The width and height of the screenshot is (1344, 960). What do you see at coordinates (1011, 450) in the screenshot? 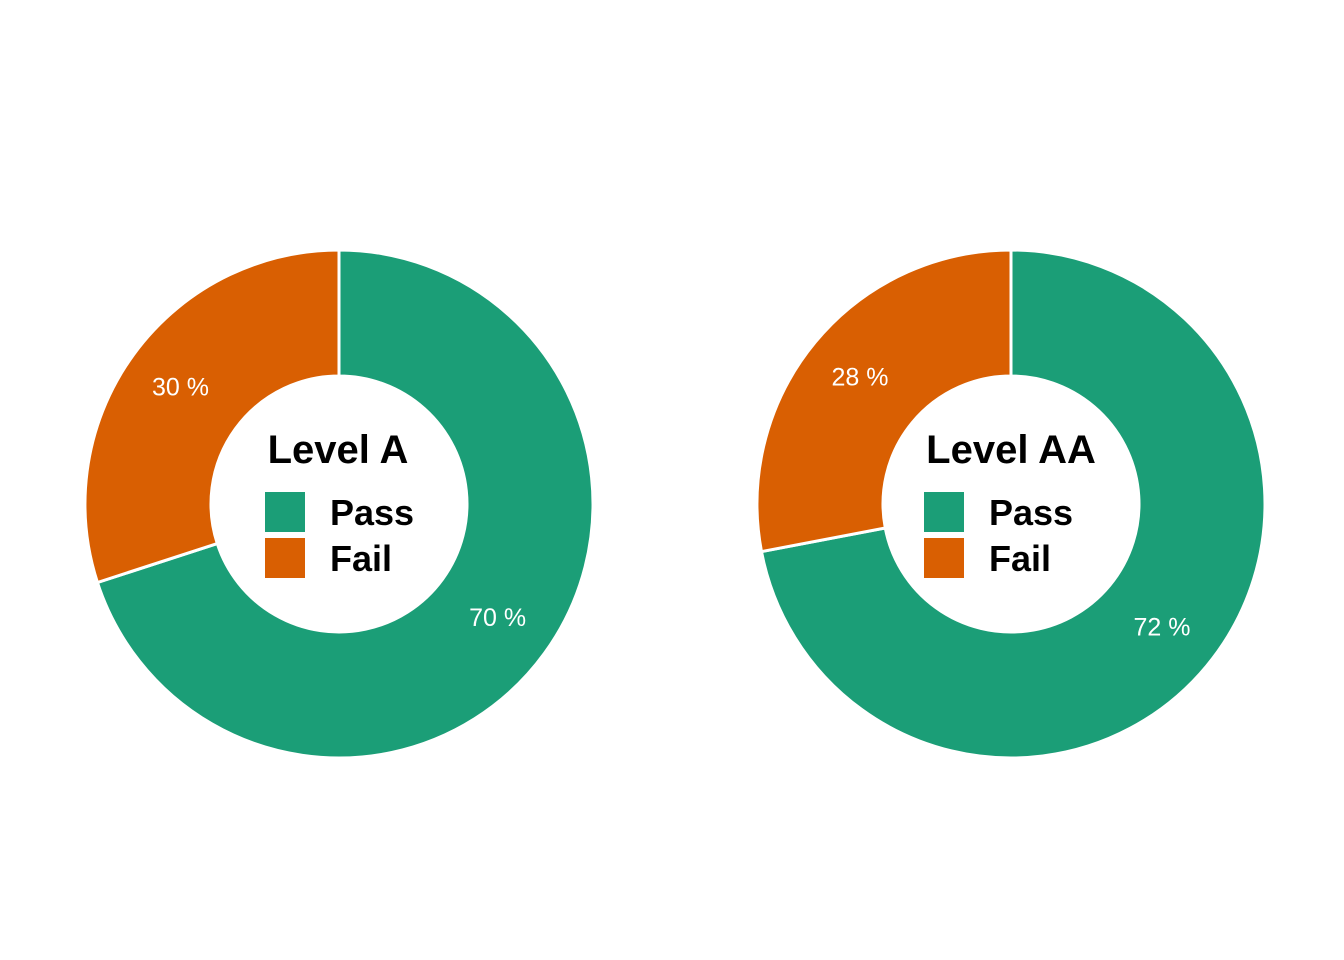
I see `chart-title: Level AA` at bounding box center [1011, 450].